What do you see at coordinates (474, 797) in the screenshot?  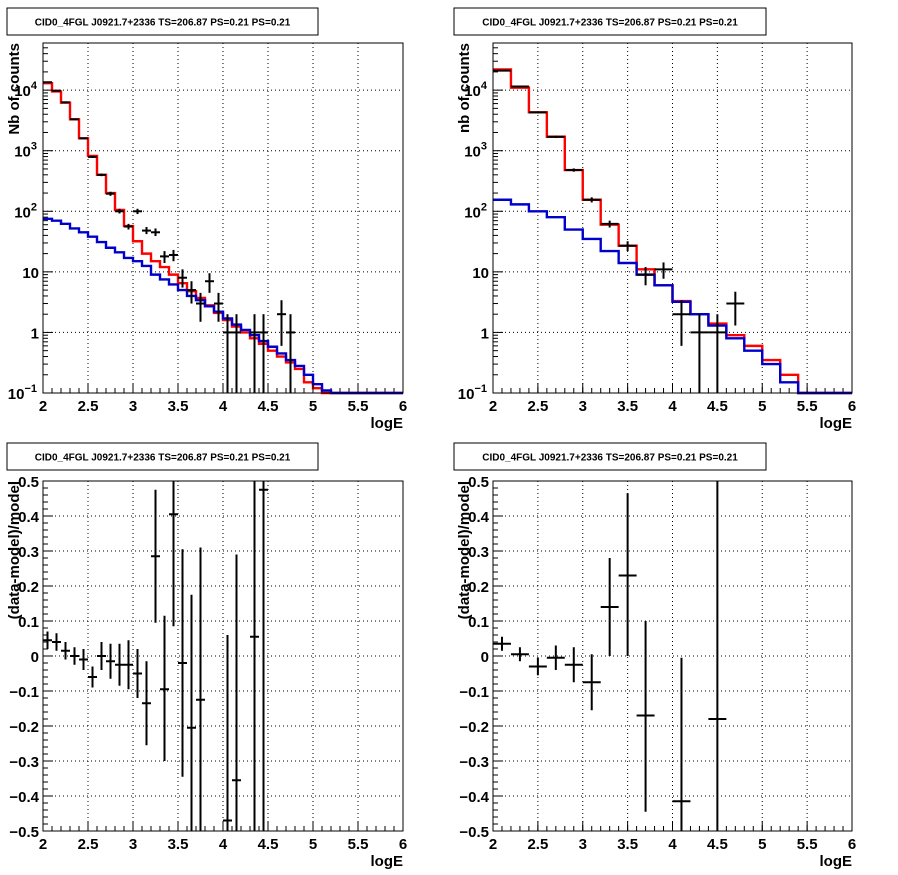 I see `y-tick-label: −0.4` at bounding box center [474, 797].